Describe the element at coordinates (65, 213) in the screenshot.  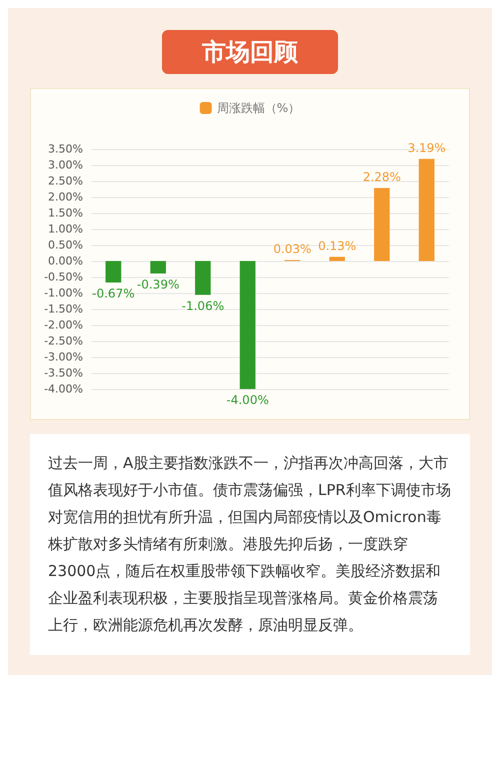
I see `y-tick-label: 1.50%` at that location.